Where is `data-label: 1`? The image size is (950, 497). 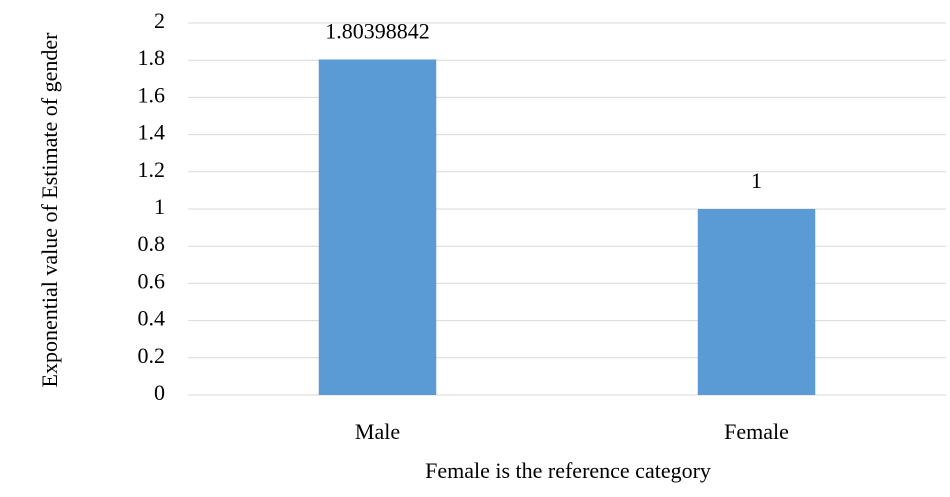
data-label: 1 is located at coordinates (756, 180).